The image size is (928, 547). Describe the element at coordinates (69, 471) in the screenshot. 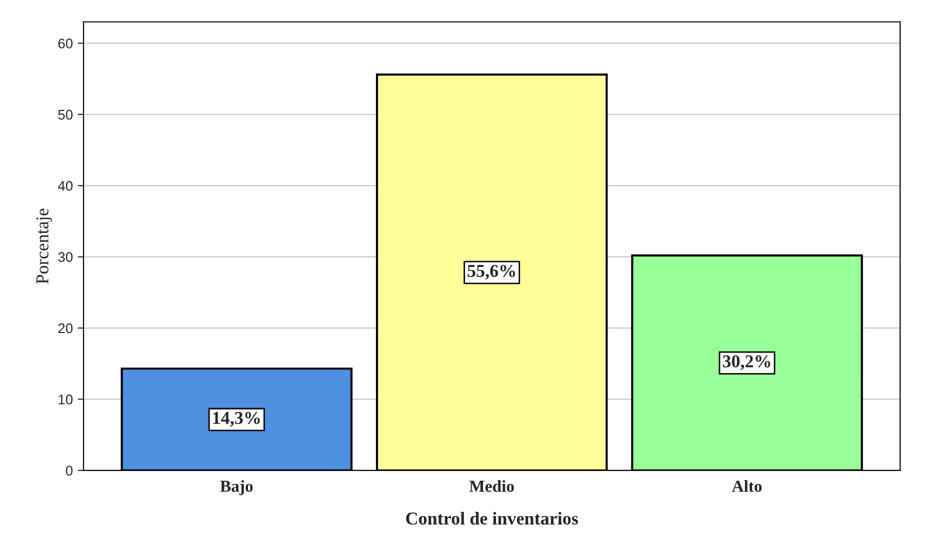

I see `y-tick-label: 0` at that location.